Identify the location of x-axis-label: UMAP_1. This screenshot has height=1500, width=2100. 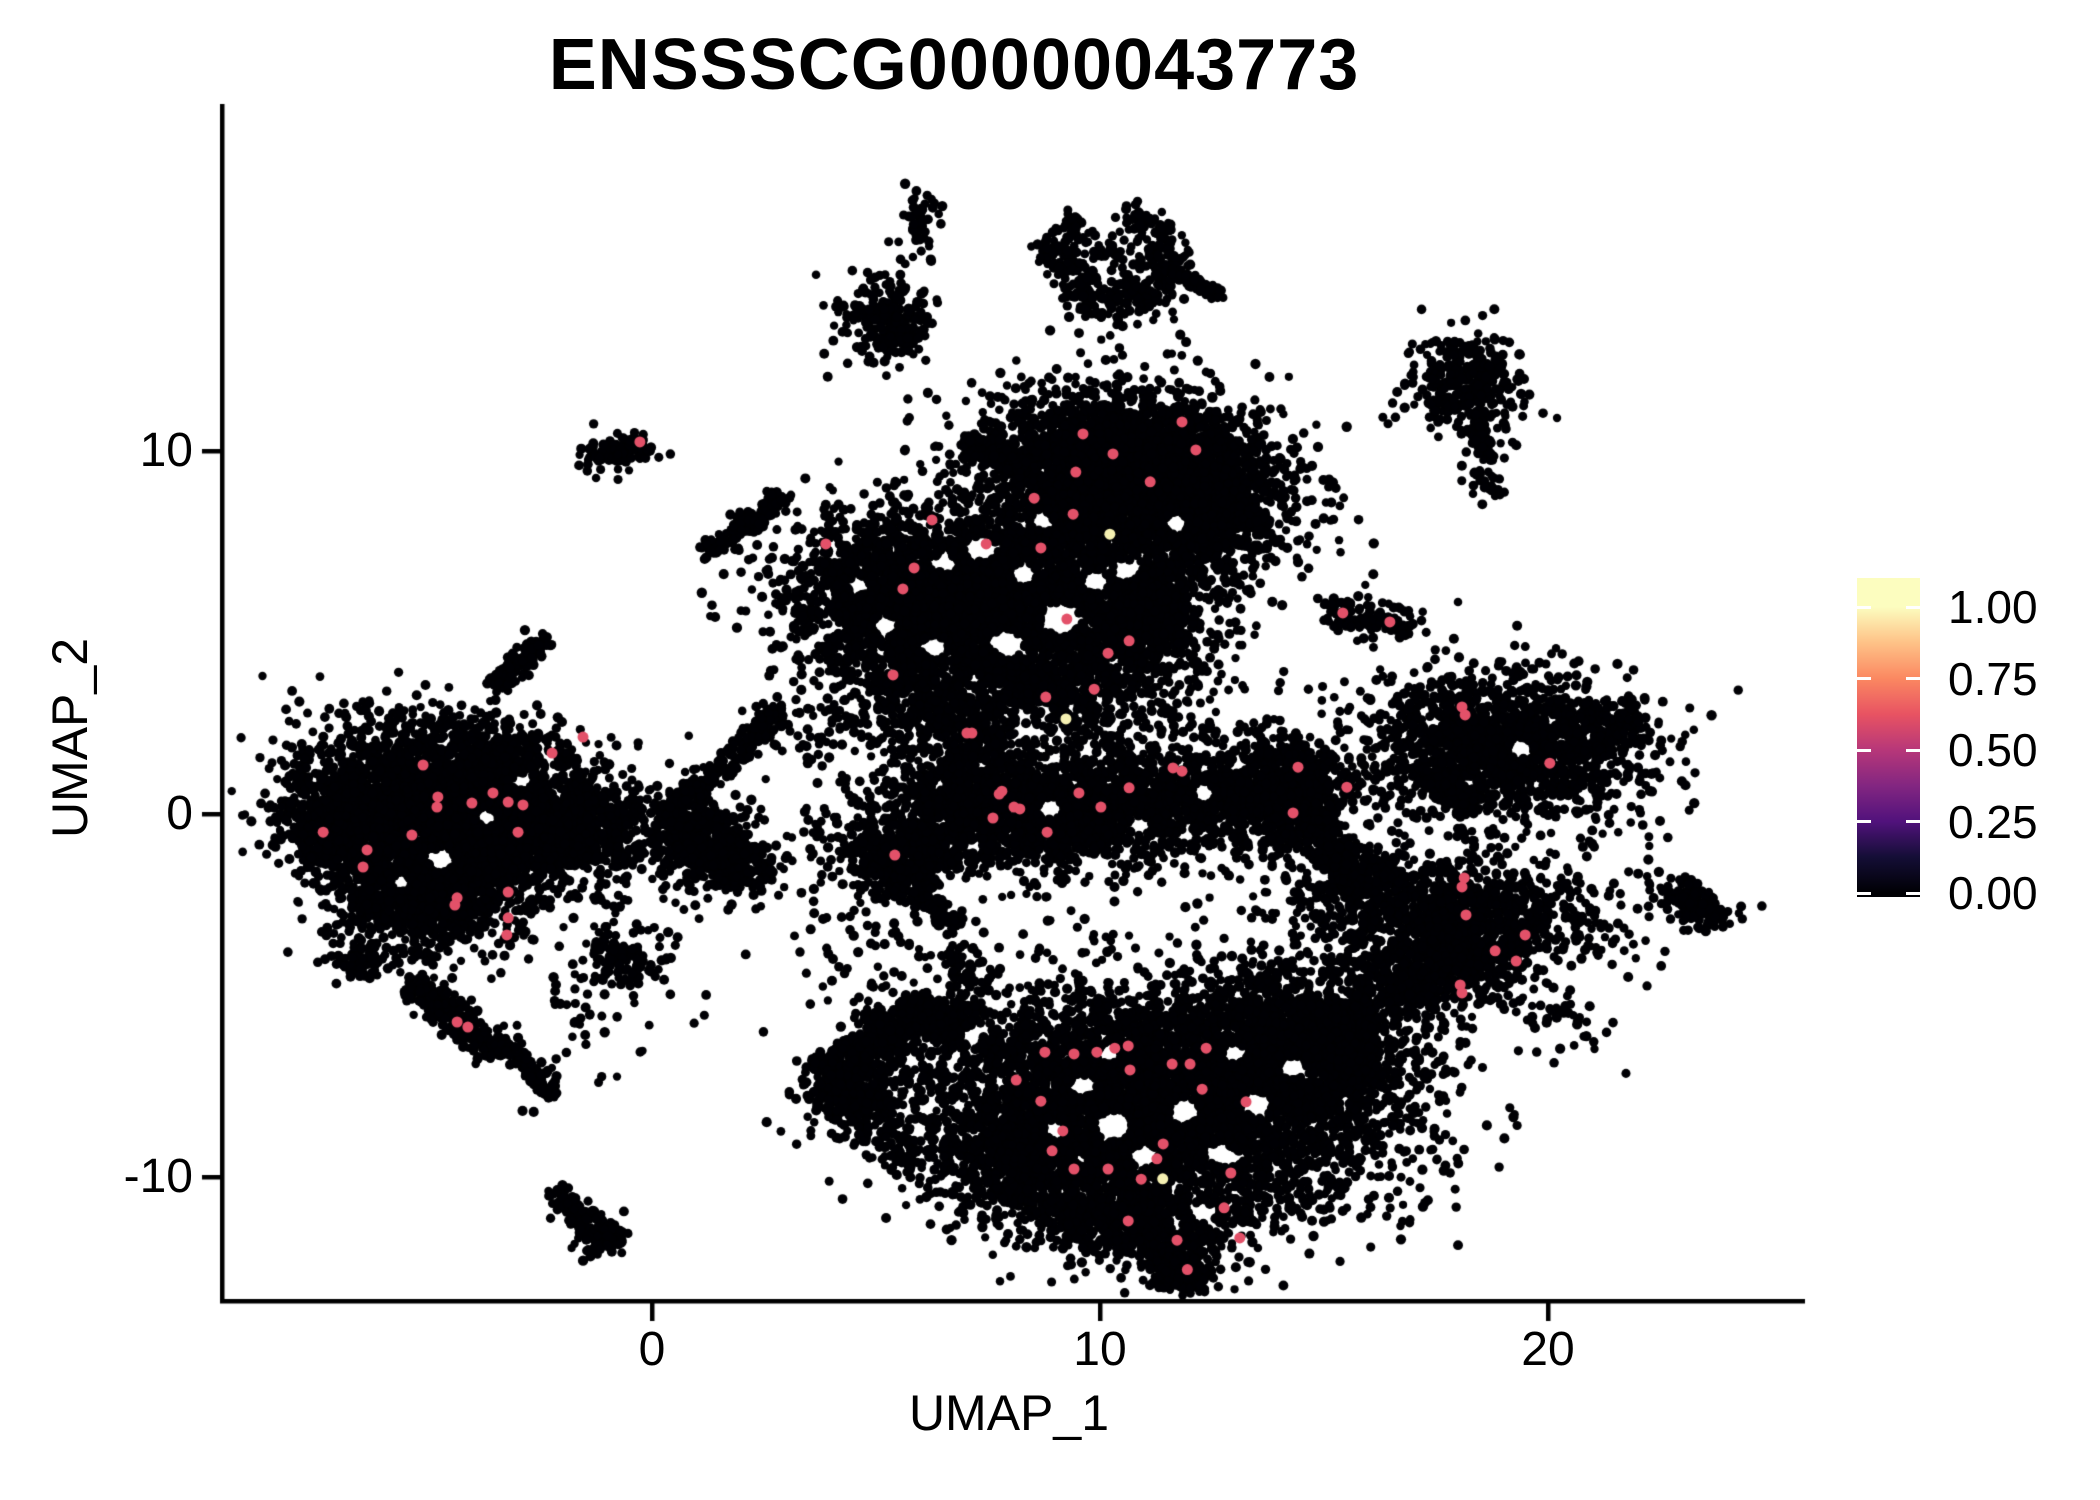
(1009, 1413).